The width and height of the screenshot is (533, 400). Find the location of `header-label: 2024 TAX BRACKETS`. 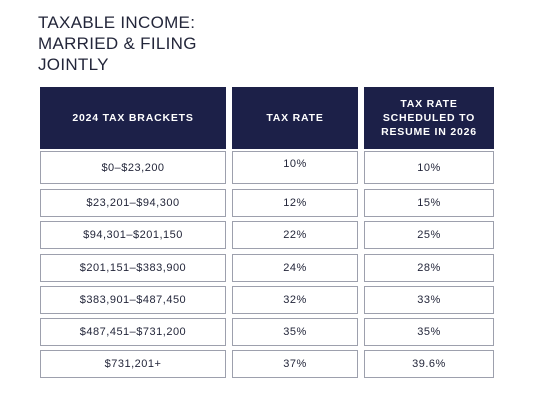

header-label: 2024 TAX BRACKETS is located at coordinates (133, 118).